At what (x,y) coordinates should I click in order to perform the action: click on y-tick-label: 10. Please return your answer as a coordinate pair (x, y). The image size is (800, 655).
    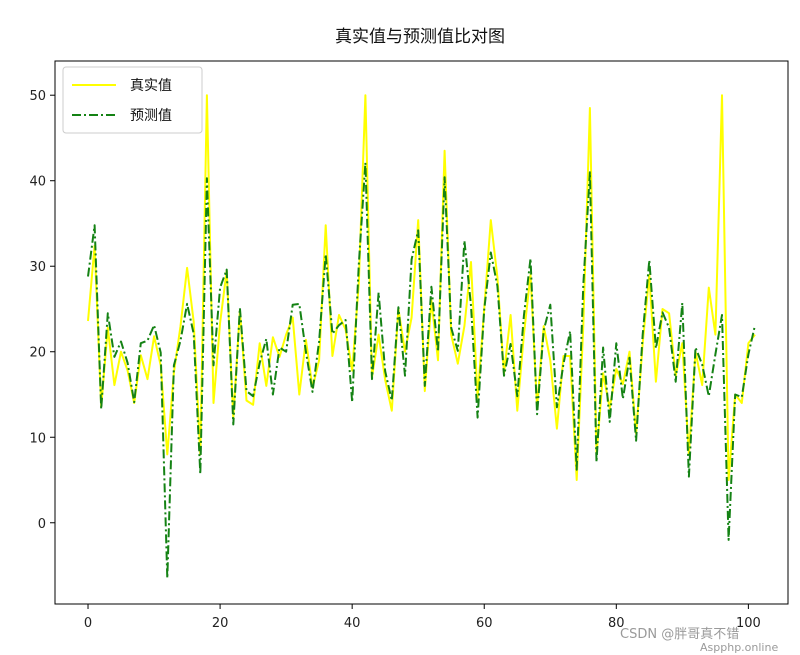
    Looking at the image, I should click on (37, 438).